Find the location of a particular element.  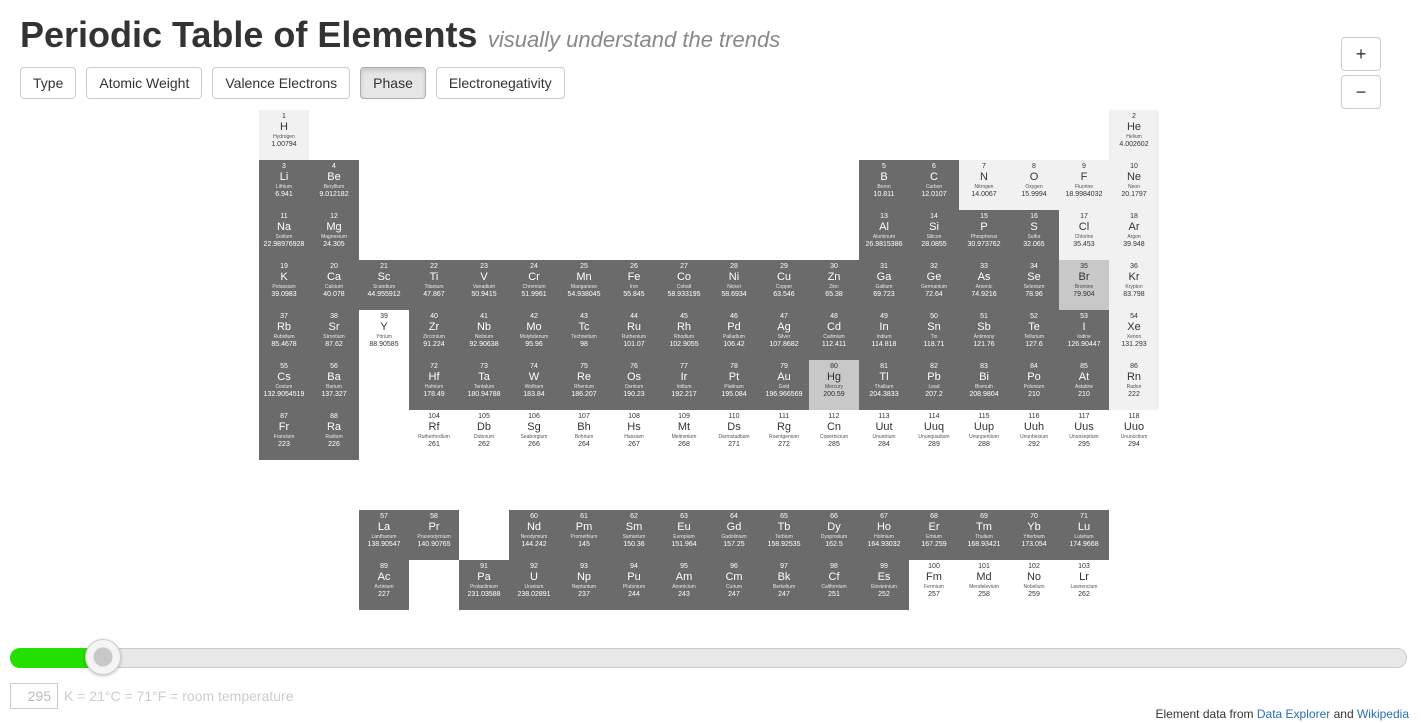

element-selenium: 34 Se Selenium 78.96 is located at coordinates (1034, 285).